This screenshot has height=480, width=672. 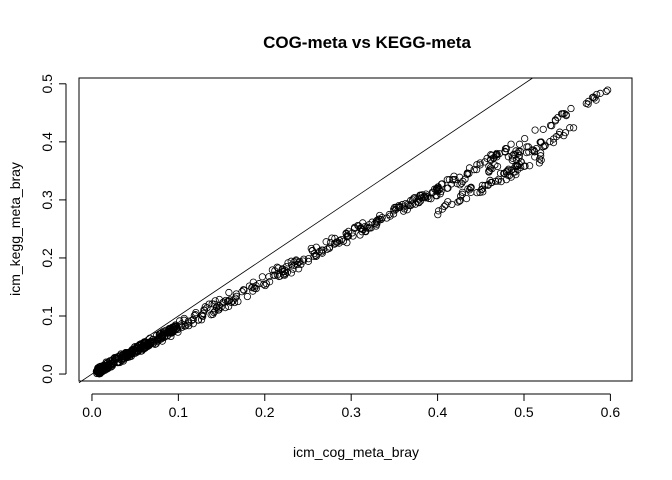 What do you see at coordinates (92, 412) in the screenshot?
I see `x-tick-label: 0.0` at bounding box center [92, 412].